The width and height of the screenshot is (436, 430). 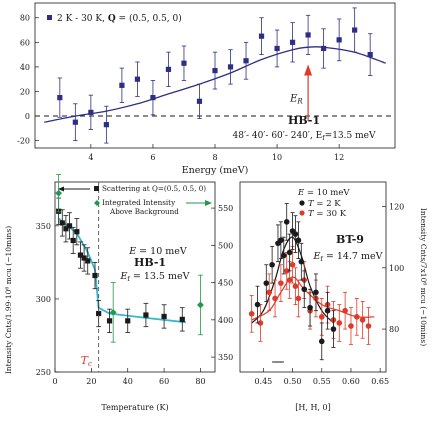 What do you see at coordinates (152, 157) in the screenshot?
I see `x-tick-label: 6` at bounding box center [152, 157].